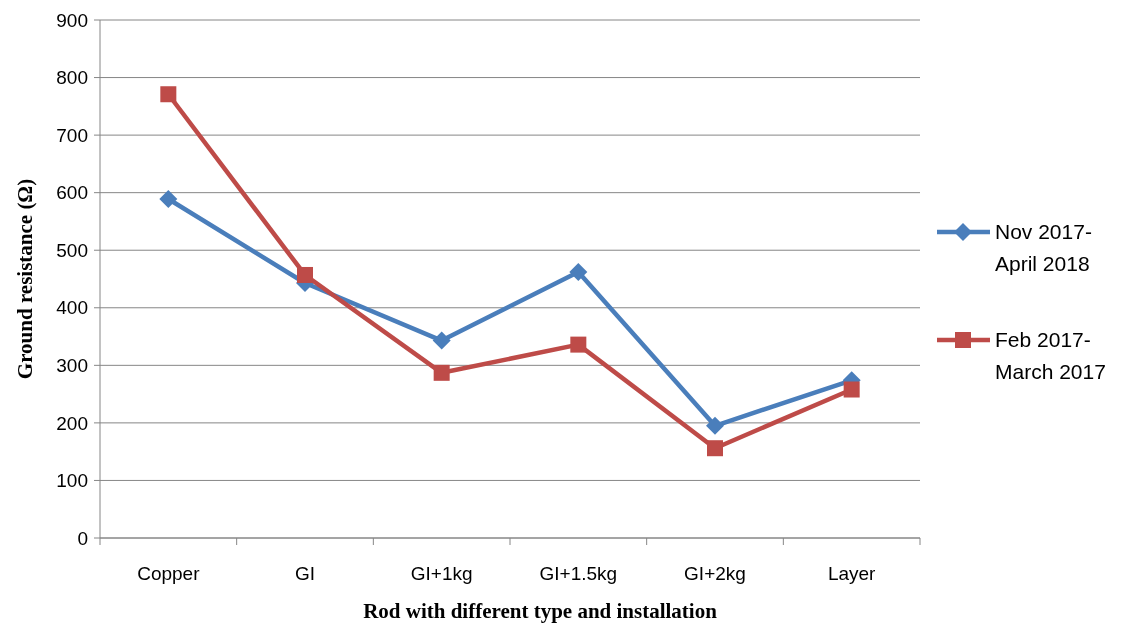  What do you see at coordinates (1043, 248) in the screenshot?
I see `legend-label: Nov 2017-April 2018` at bounding box center [1043, 248].